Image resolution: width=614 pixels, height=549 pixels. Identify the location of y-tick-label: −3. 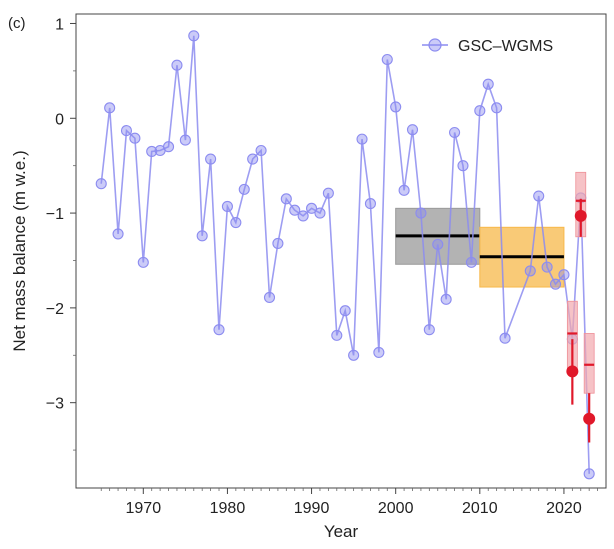
(55, 404).